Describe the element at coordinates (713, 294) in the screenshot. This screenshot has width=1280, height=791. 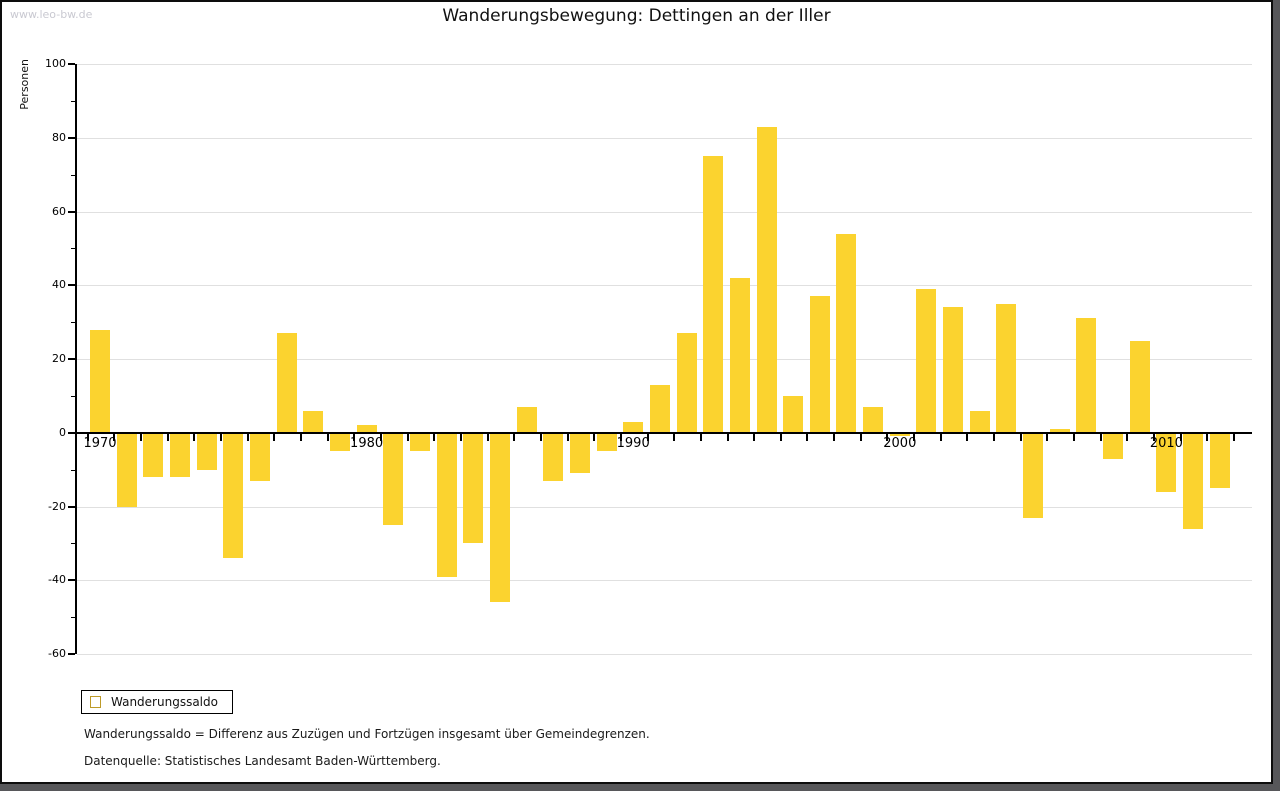
I see `bar-1993` at that location.